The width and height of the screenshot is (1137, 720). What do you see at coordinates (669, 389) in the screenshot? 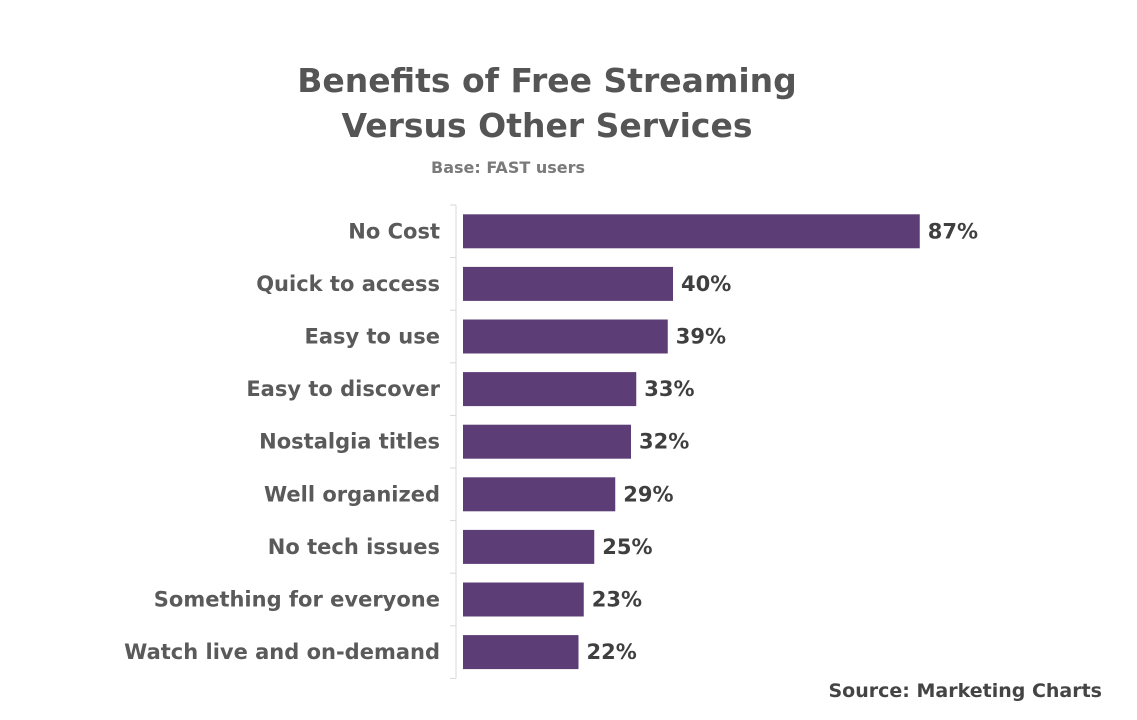
I see `value-label: 33%` at bounding box center [669, 389].